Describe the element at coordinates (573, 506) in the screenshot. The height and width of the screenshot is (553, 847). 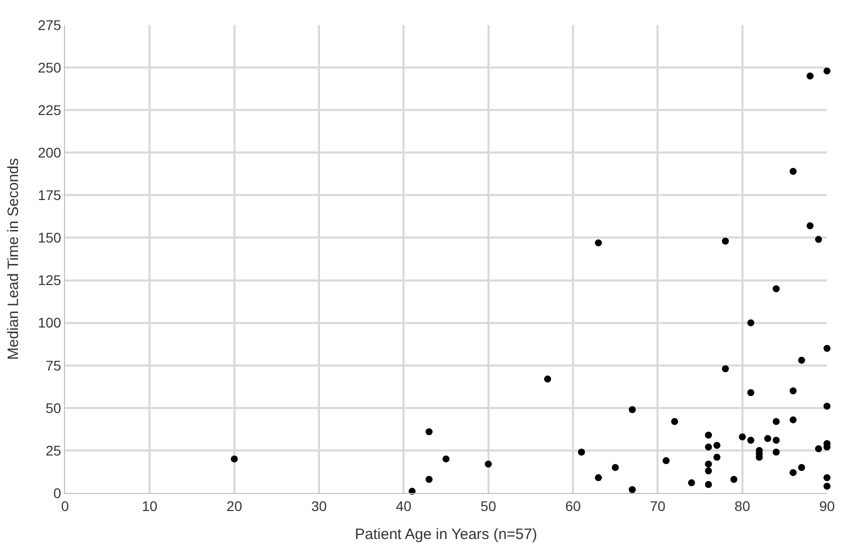
I see `x-tick-label: 60` at that location.